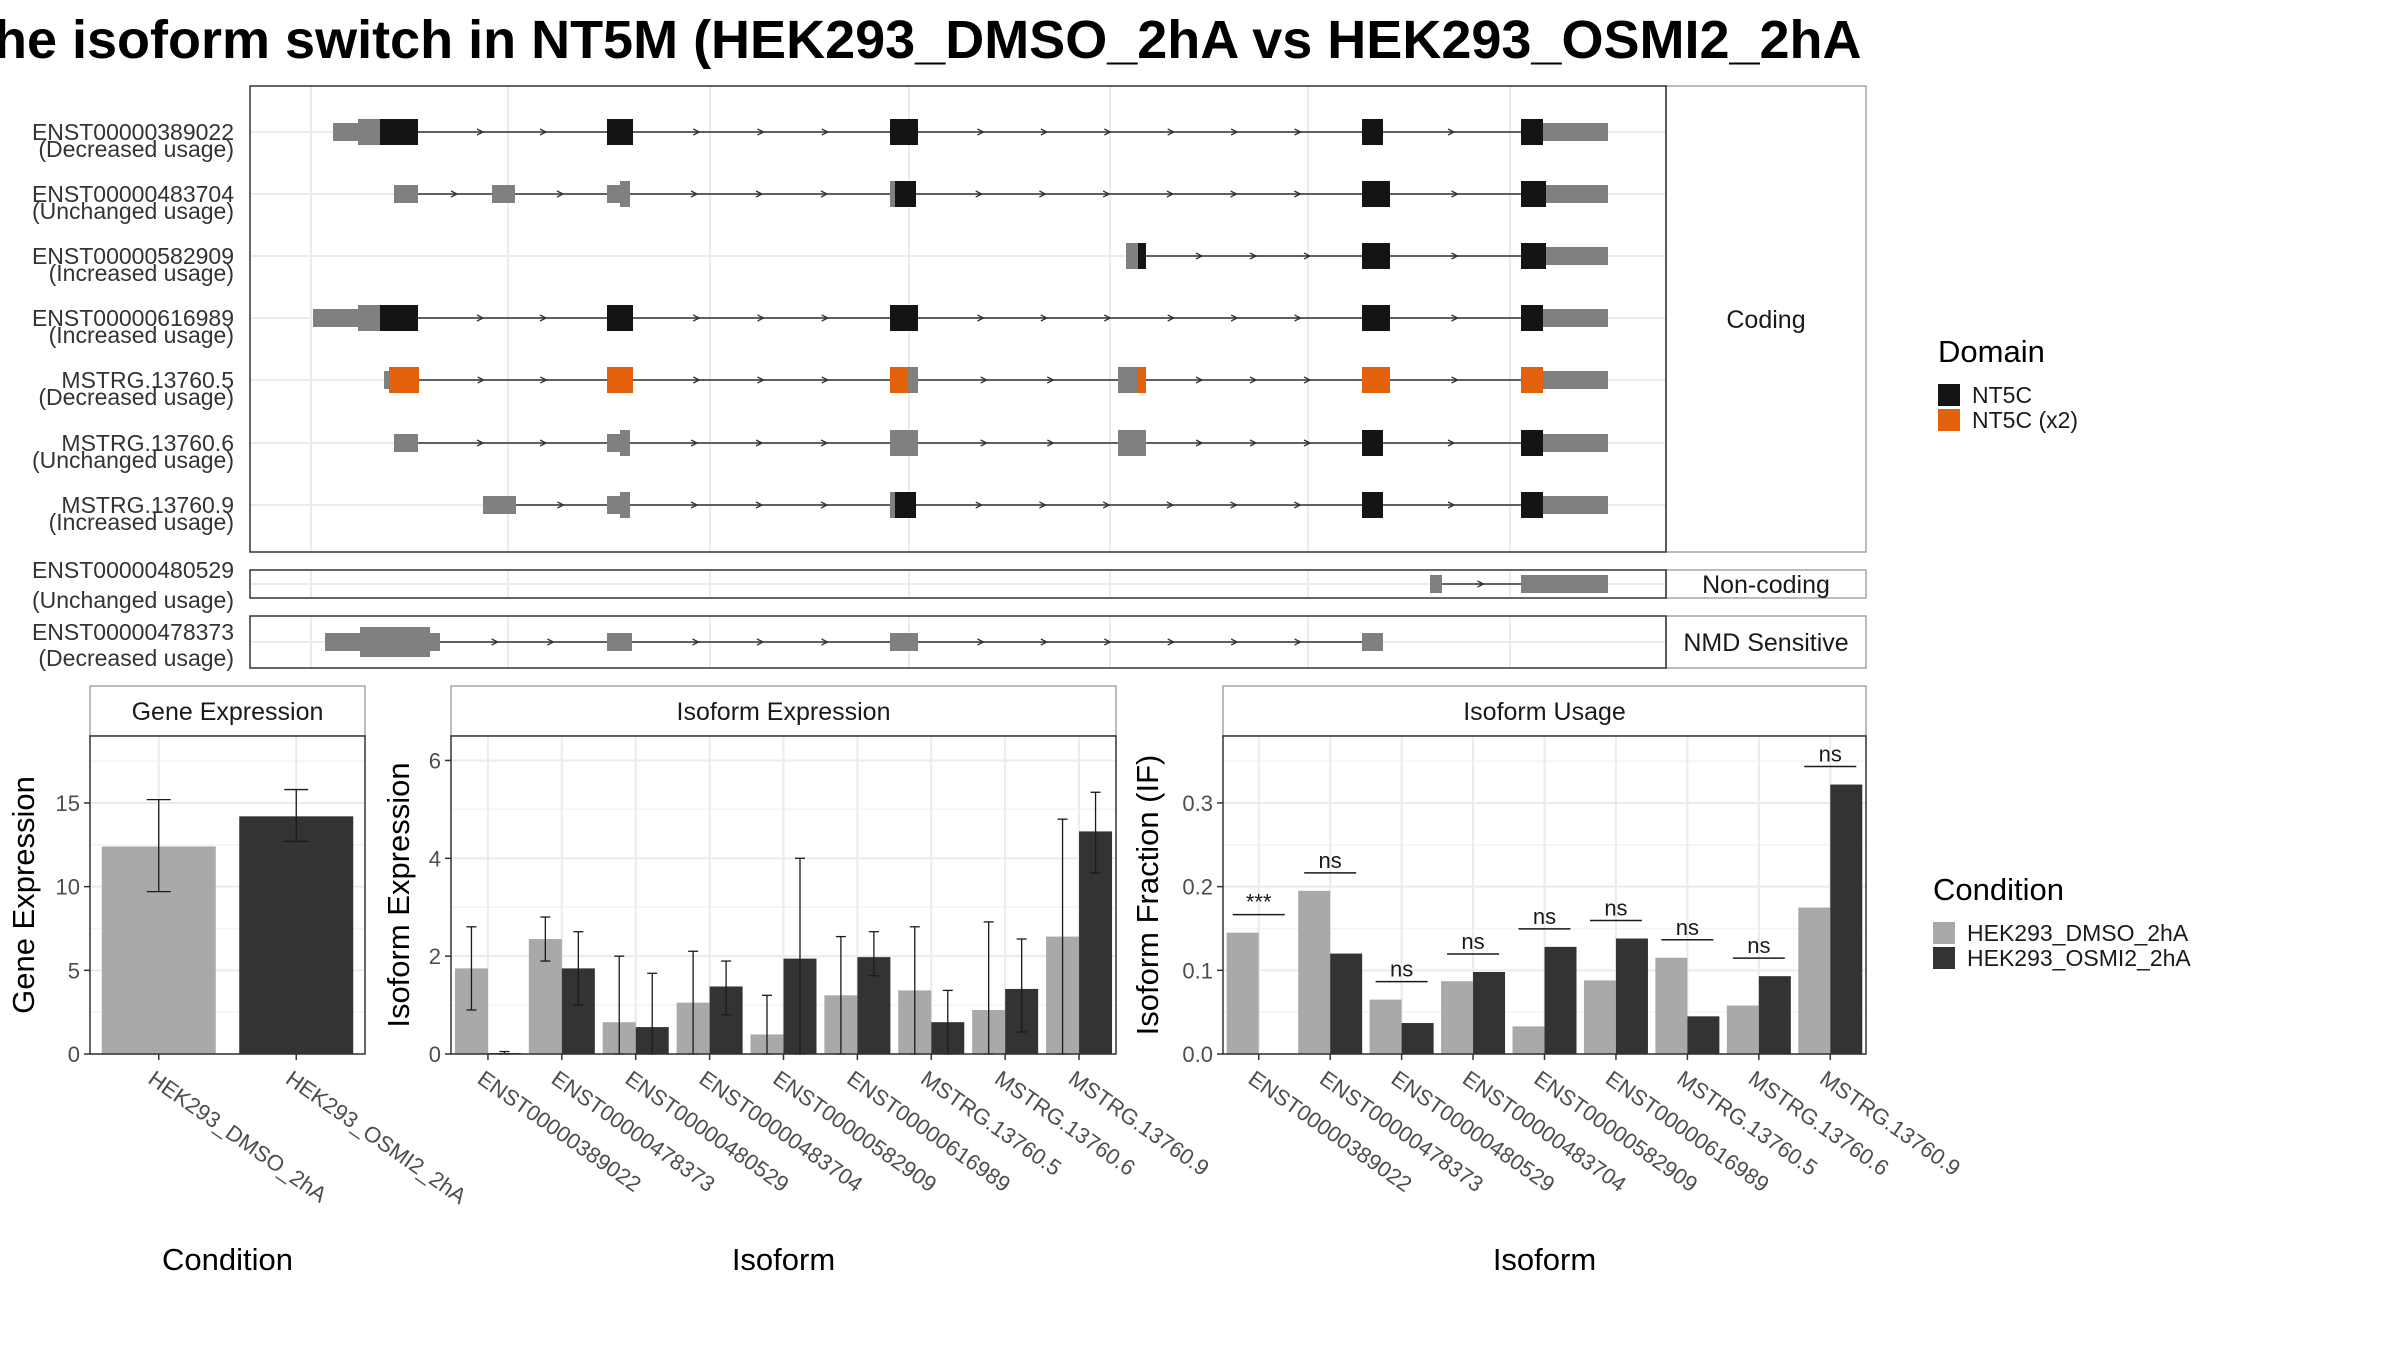 This screenshot has width=2400, height=1350. Describe the element at coordinates (133, 632) in the screenshot. I see `transcript-id-label: ENST00000478373` at that location.